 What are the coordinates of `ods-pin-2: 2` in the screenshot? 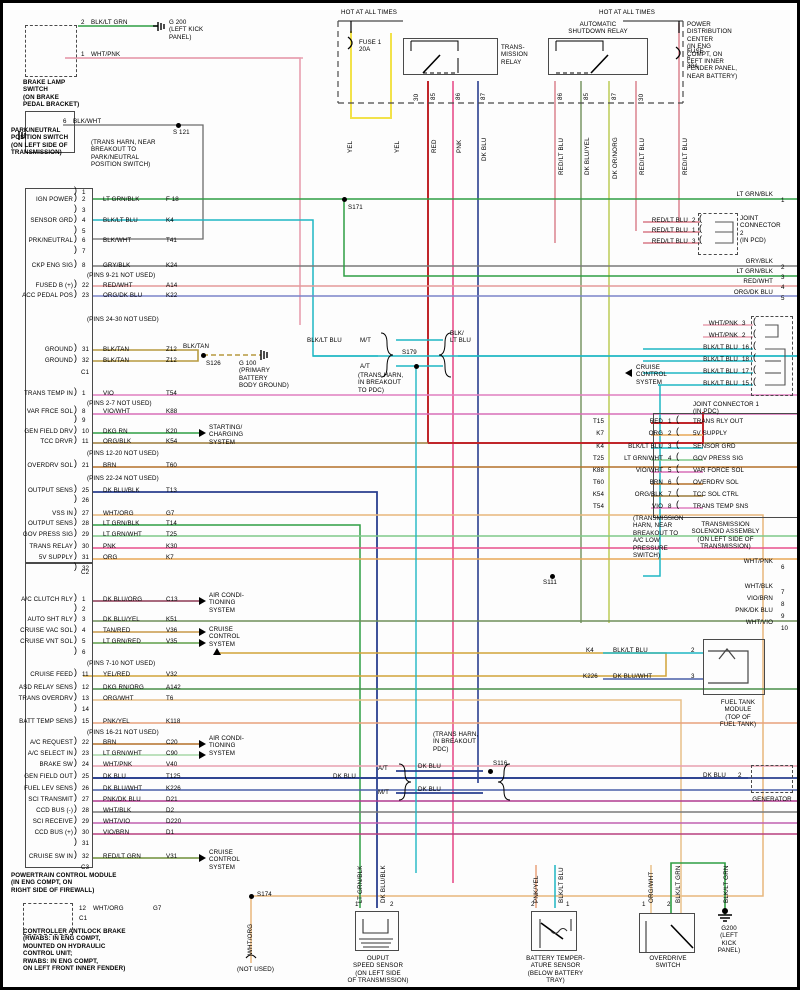 It's located at (669, 904).